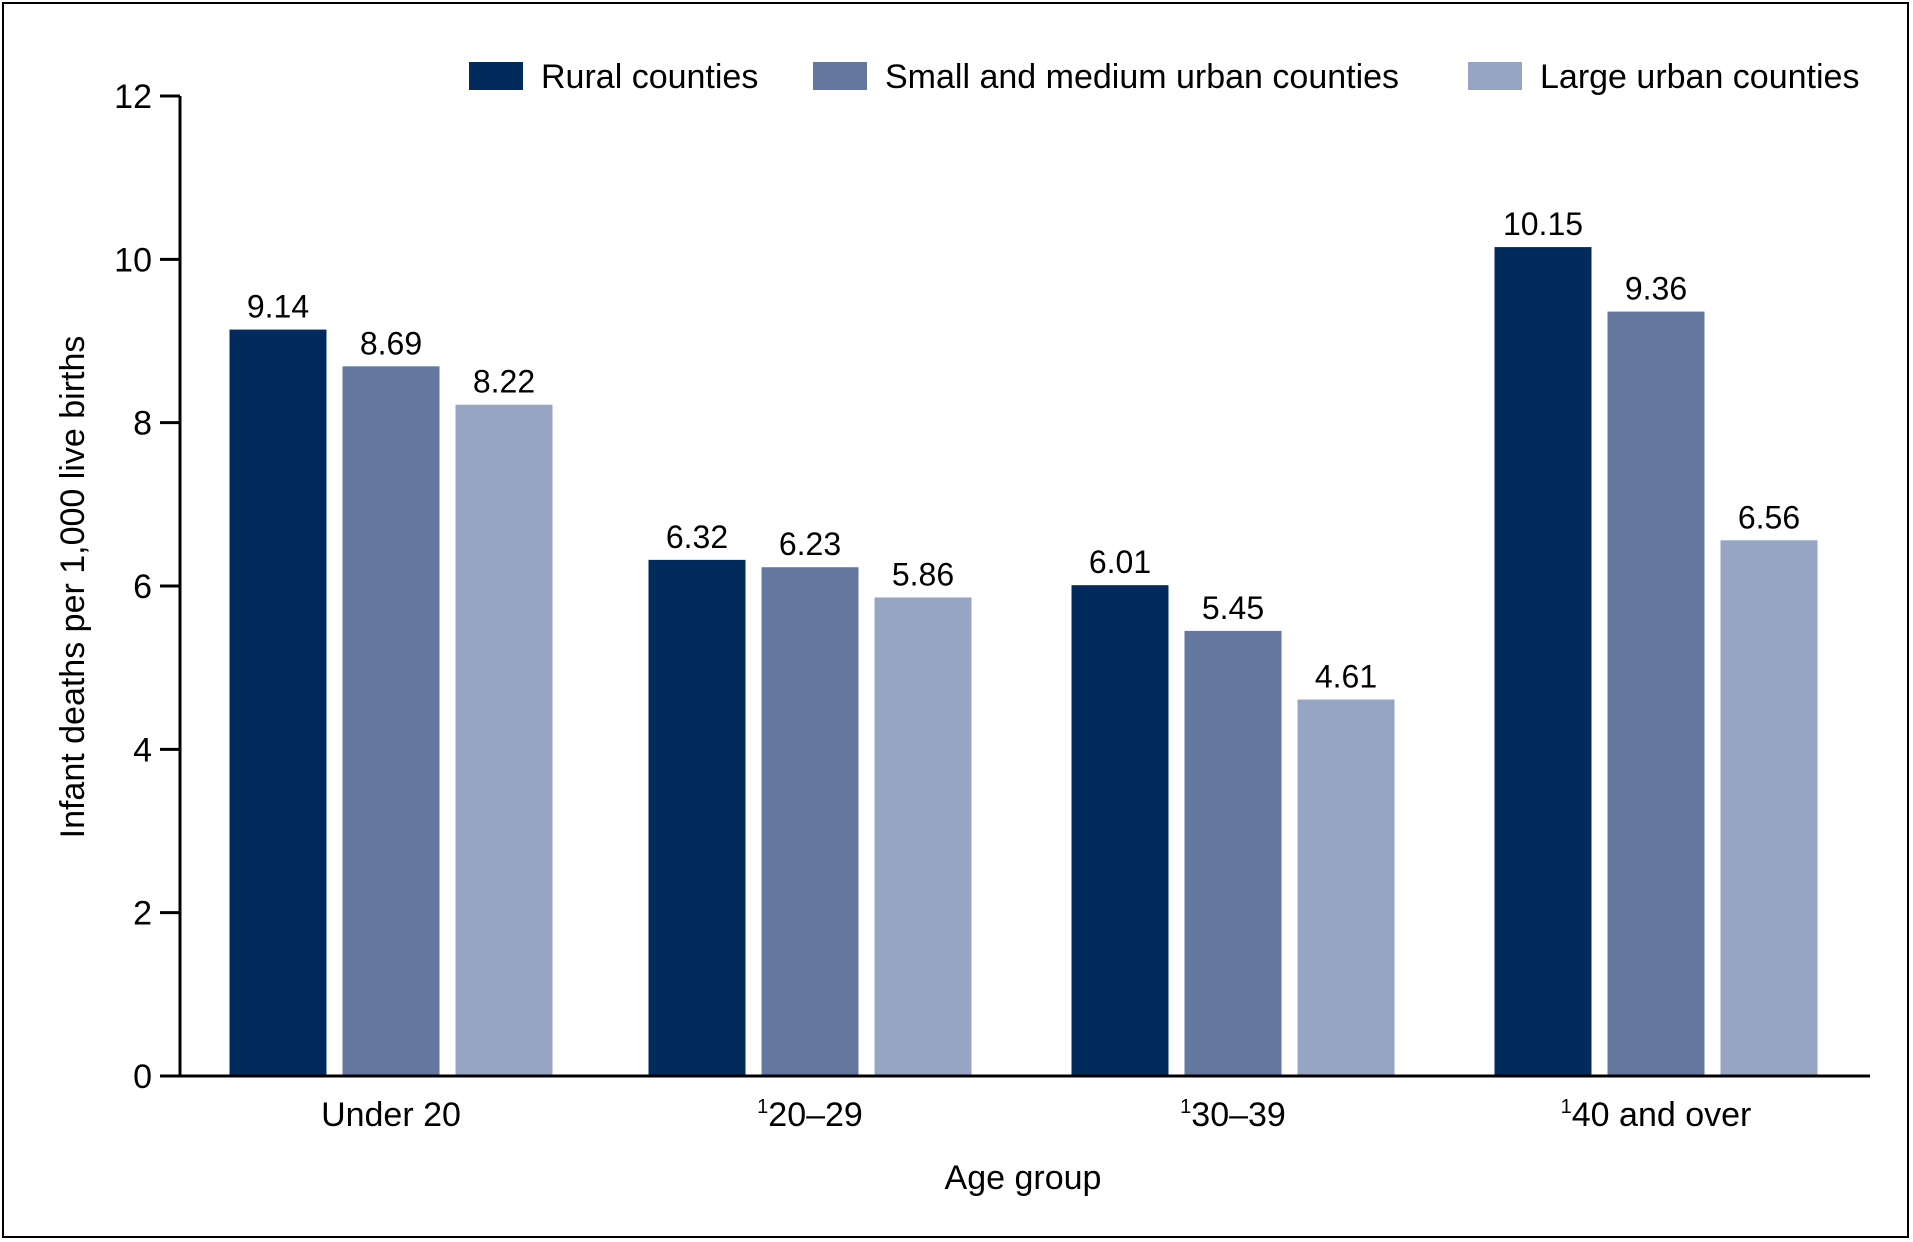  Describe the element at coordinates (142, 914) in the screenshot. I see `y-tick-label: 2` at that location.